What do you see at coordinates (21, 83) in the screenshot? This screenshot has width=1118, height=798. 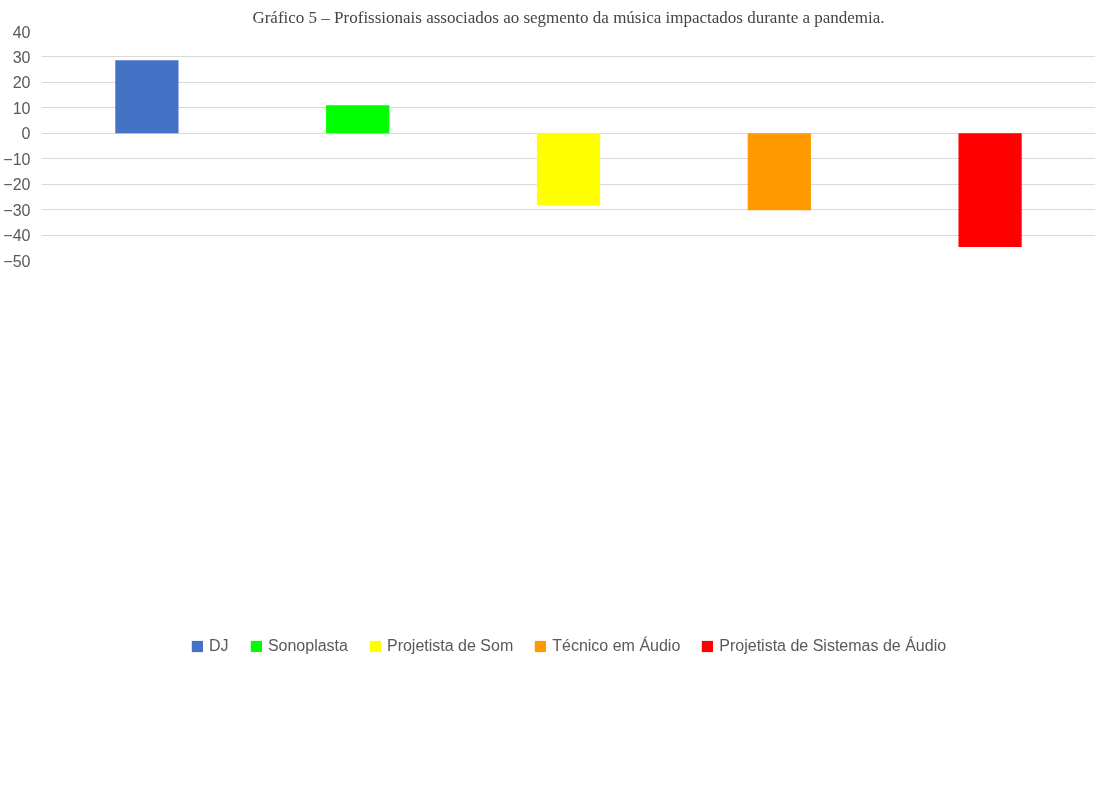 I see `y-tick-label: 20` at bounding box center [21, 83].